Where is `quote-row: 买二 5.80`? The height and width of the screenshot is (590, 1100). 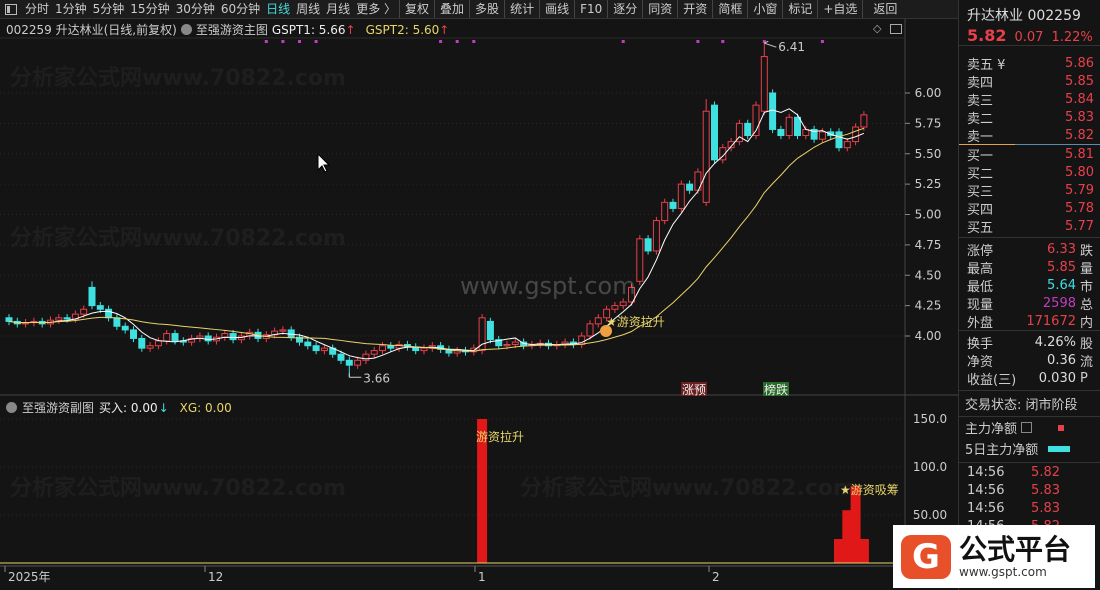
quote-row: 买二 5.80 is located at coordinates (1029, 172).